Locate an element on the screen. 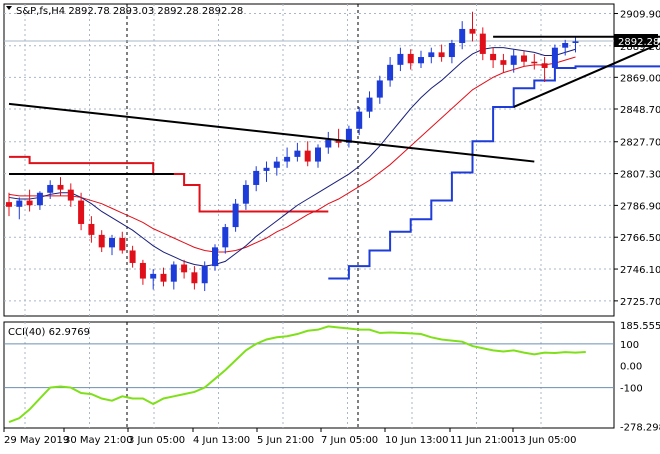  time-tick-label: 10 Jun 13:00 is located at coordinates (417, 440).